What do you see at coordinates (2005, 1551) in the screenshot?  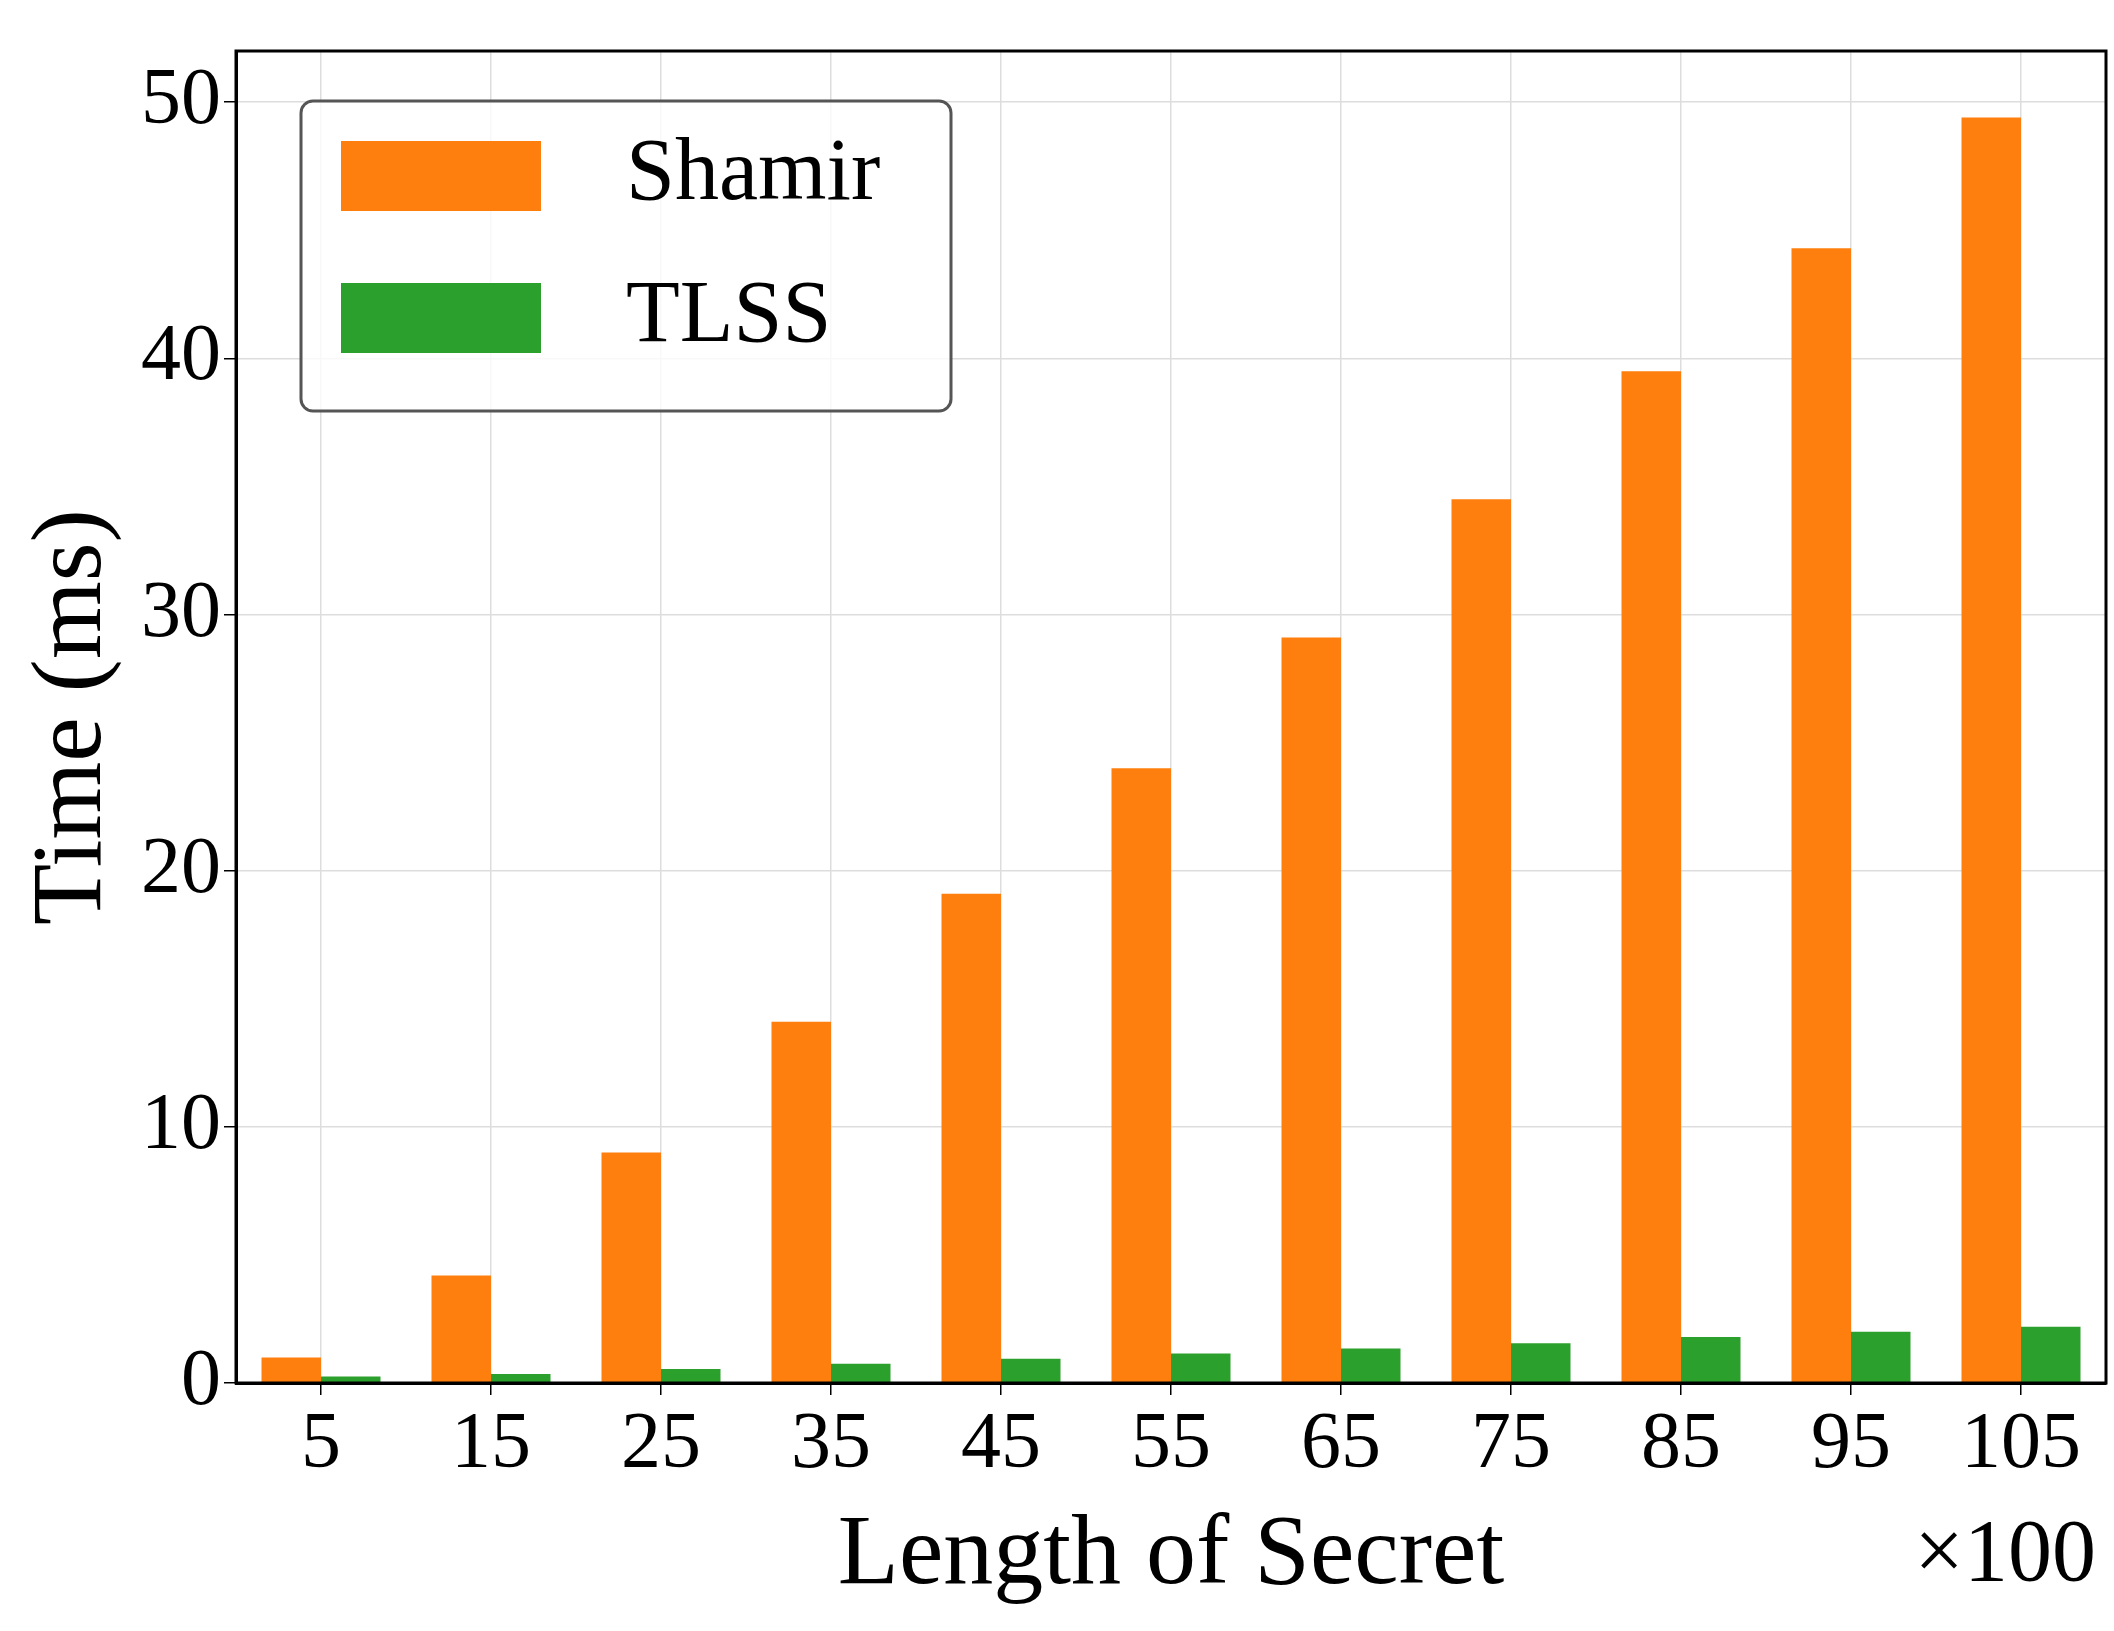 I see `text: ×100` at bounding box center [2005, 1551].